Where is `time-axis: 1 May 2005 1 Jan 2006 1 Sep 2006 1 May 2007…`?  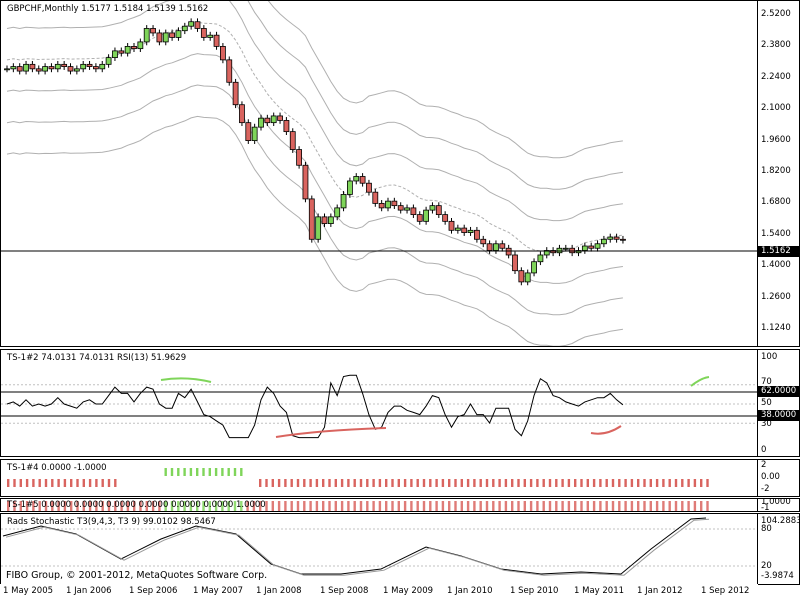
time-axis: 1 May 2005 1 Jan 2006 1 Sep 2006 1 May 2007… is located at coordinates (379, 592).